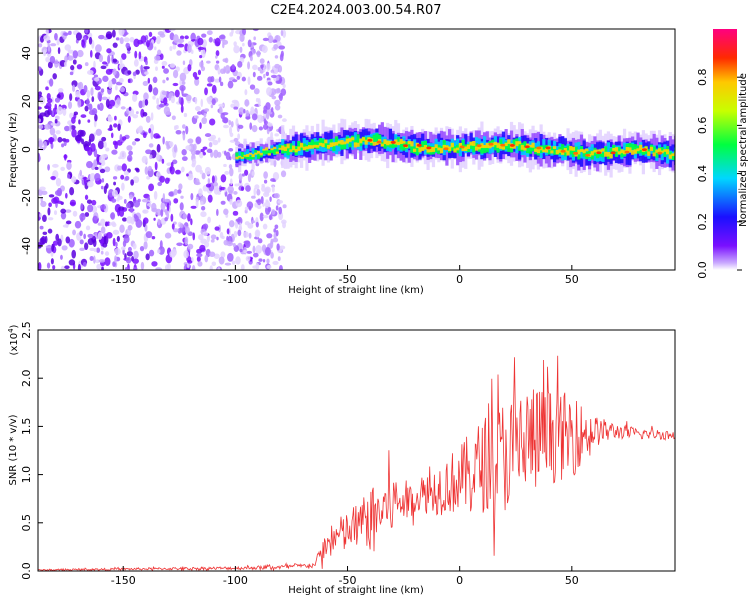  What do you see at coordinates (123, 580) in the screenshot?
I see `snr-x-tick-label: -150` at bounding box center [123, 580].